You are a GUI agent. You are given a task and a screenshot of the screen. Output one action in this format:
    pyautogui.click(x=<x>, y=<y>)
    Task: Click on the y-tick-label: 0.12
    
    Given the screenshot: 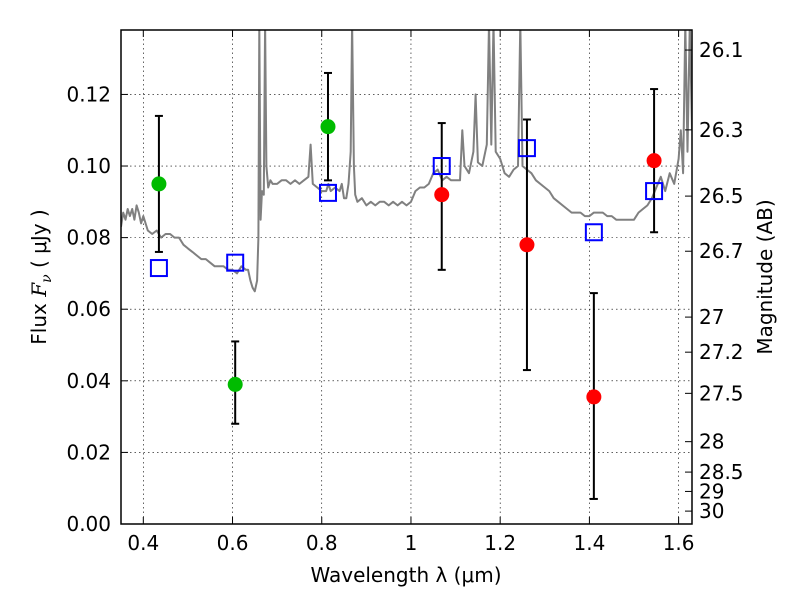 What is the action you would take?
    pyautogui.click(x=88, y=94)
    